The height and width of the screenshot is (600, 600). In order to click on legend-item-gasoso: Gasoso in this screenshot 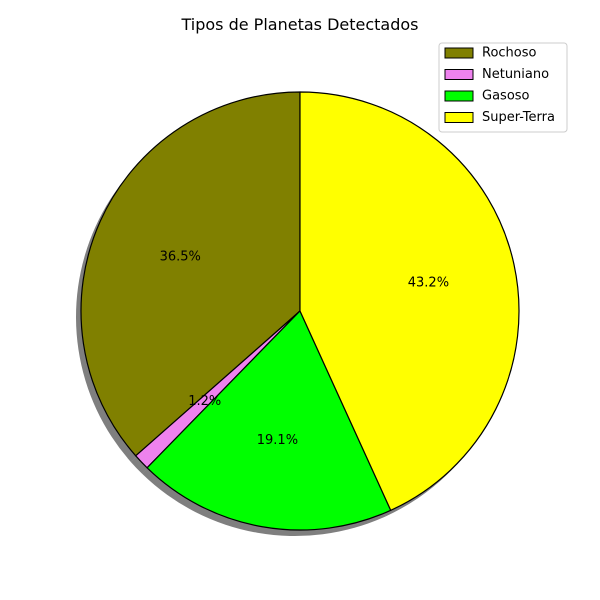, I will do `click(487, 96)`.